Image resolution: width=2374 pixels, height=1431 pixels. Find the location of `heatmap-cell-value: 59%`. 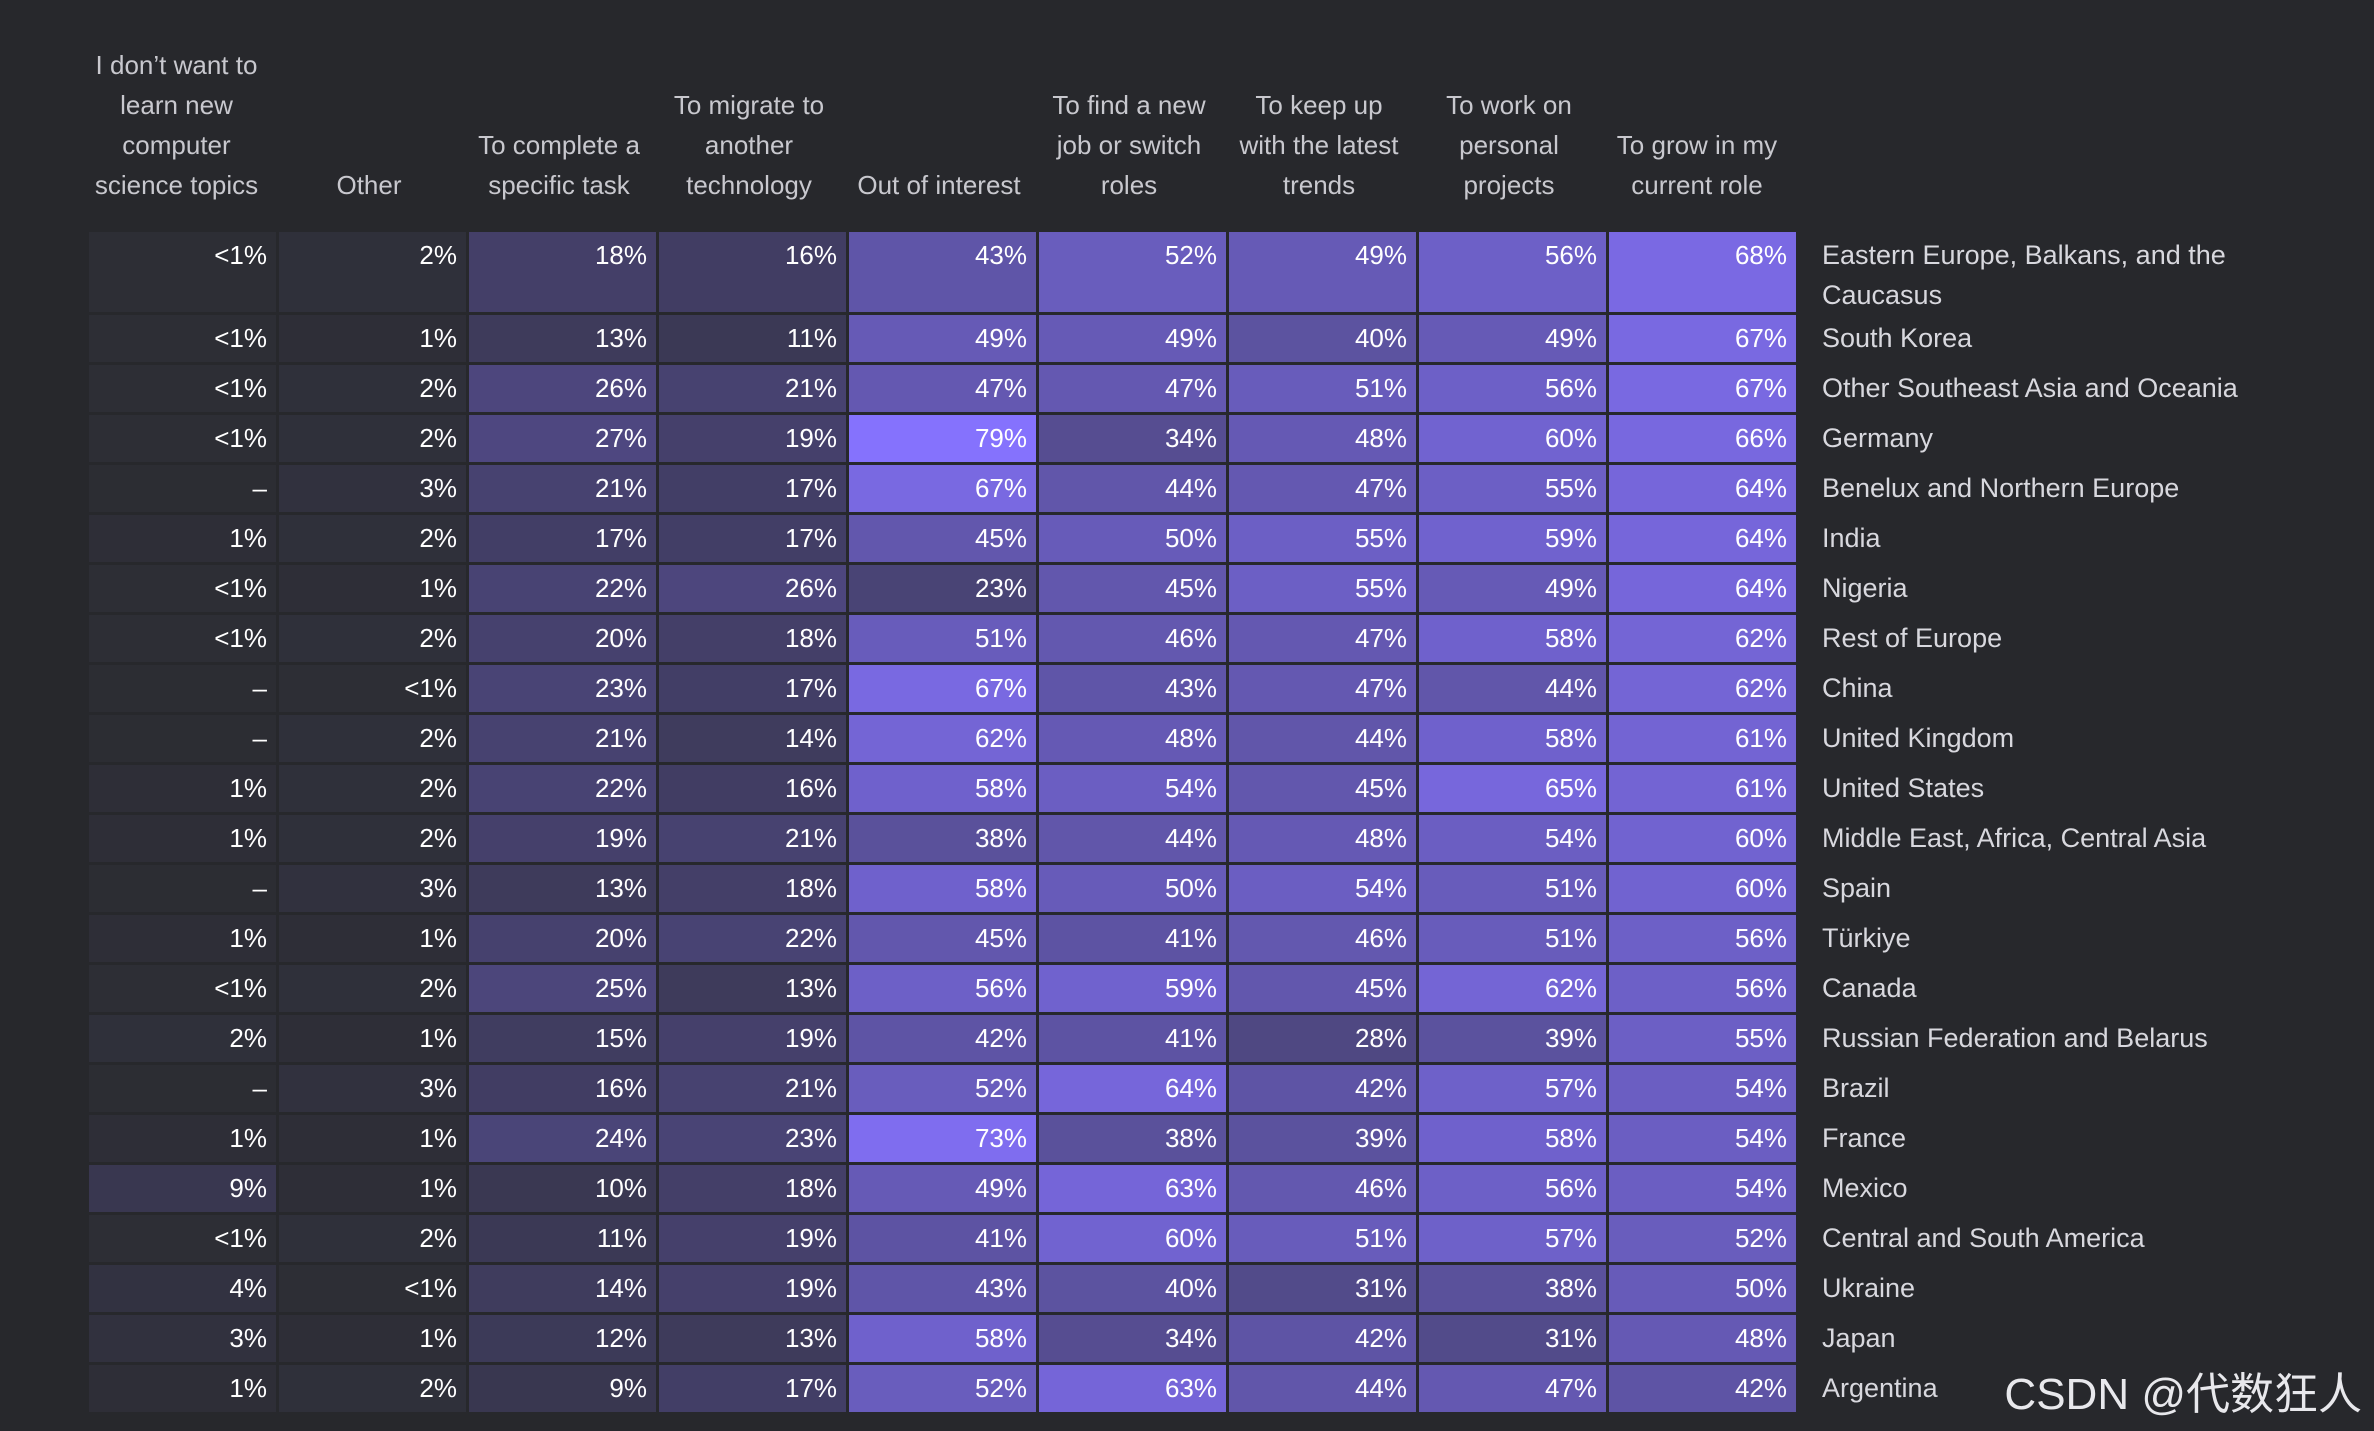

heatmap-cell-value: 59% is located at coordinates (1570, 538).